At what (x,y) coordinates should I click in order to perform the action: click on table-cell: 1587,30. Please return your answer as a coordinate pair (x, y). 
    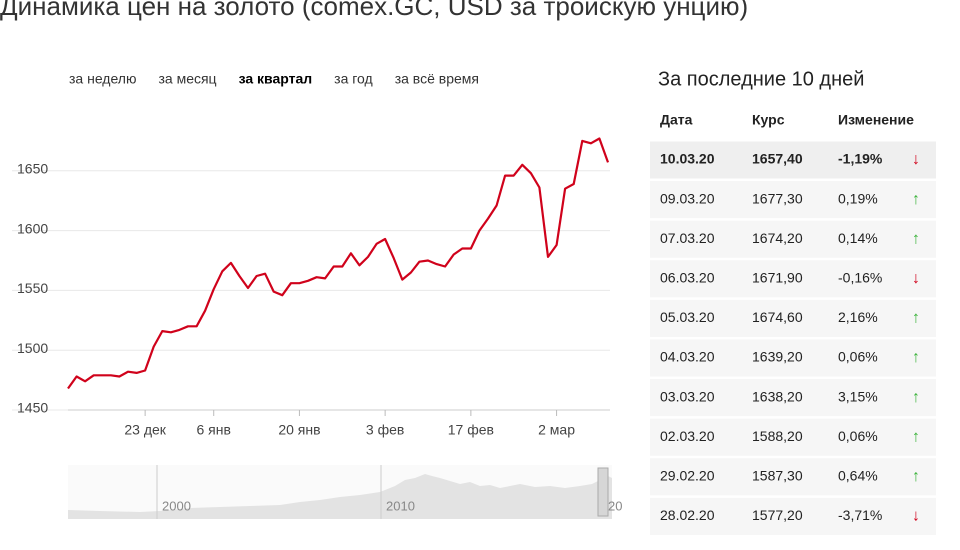
    Looking at the image, I should click on (777, 476).